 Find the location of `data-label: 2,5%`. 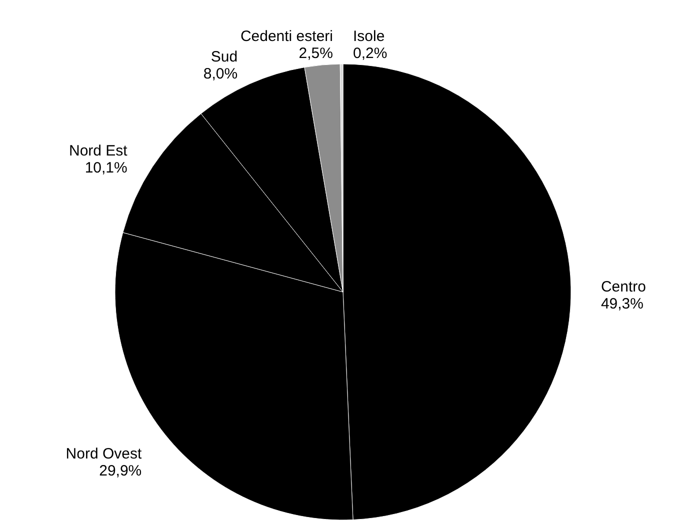

data-label: 2,5% is located at coordinates (315, 53).